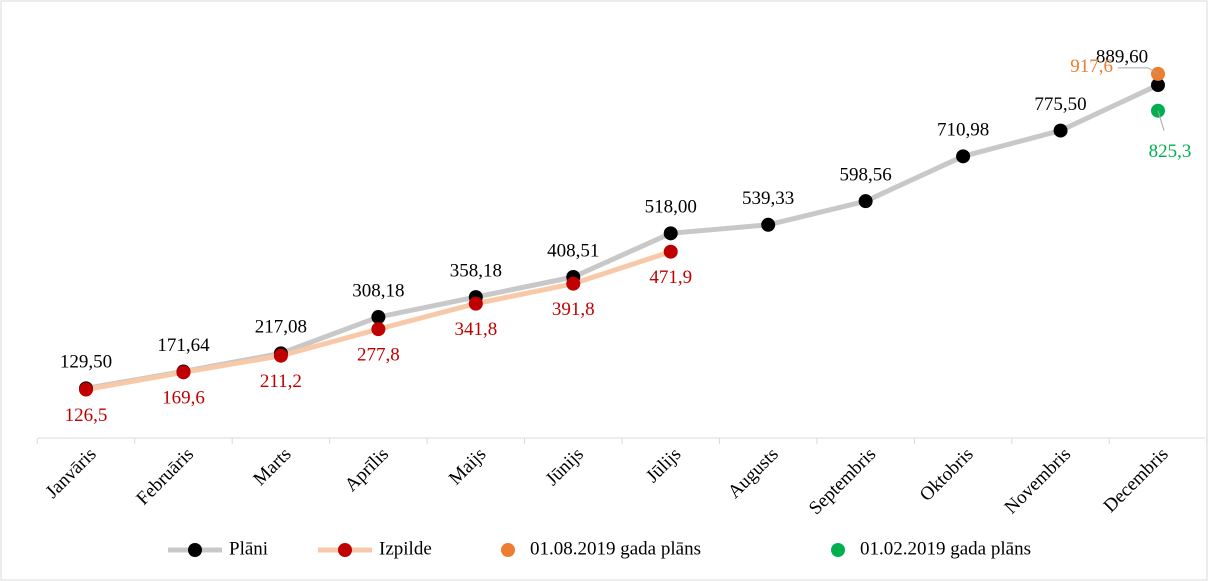  I want to click on data-label: 217,08, so click(281, 327).